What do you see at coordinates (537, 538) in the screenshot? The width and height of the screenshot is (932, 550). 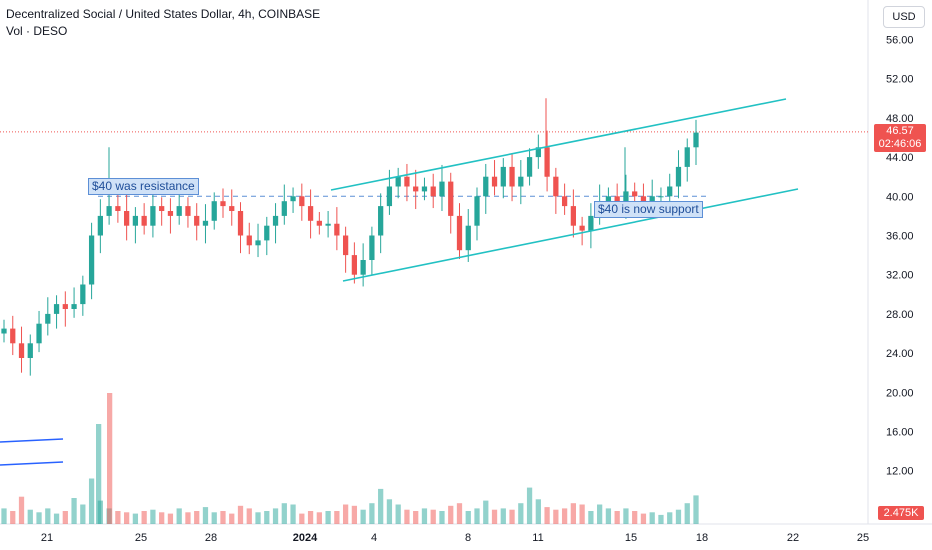 I see `x-tick-label: 11` at bounding box center [537, 538].